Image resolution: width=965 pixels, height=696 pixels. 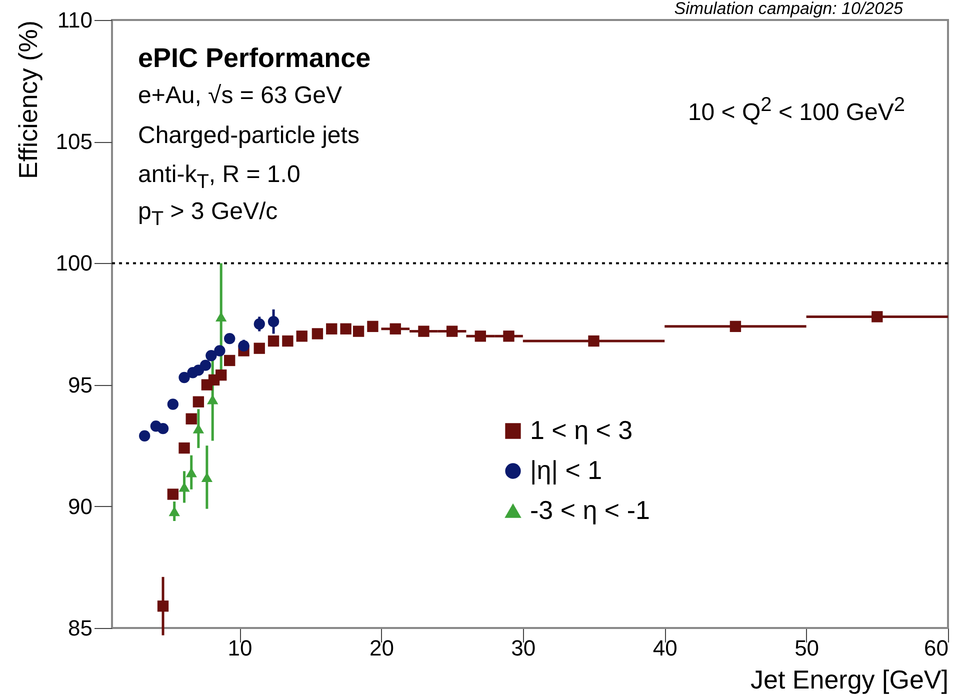 I want to click on legend-label: 1 < η < 3, so click(x=581, y=430).